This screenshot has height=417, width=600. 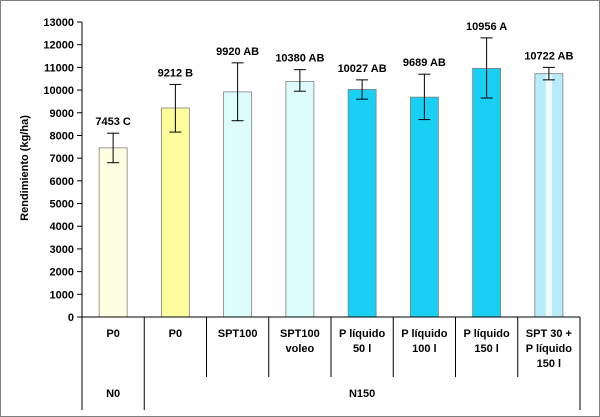 What do you see at coordinates (362, 69) in the screenshot?
I see `data-label: 10027 AB` at bounding box center [362, 69].